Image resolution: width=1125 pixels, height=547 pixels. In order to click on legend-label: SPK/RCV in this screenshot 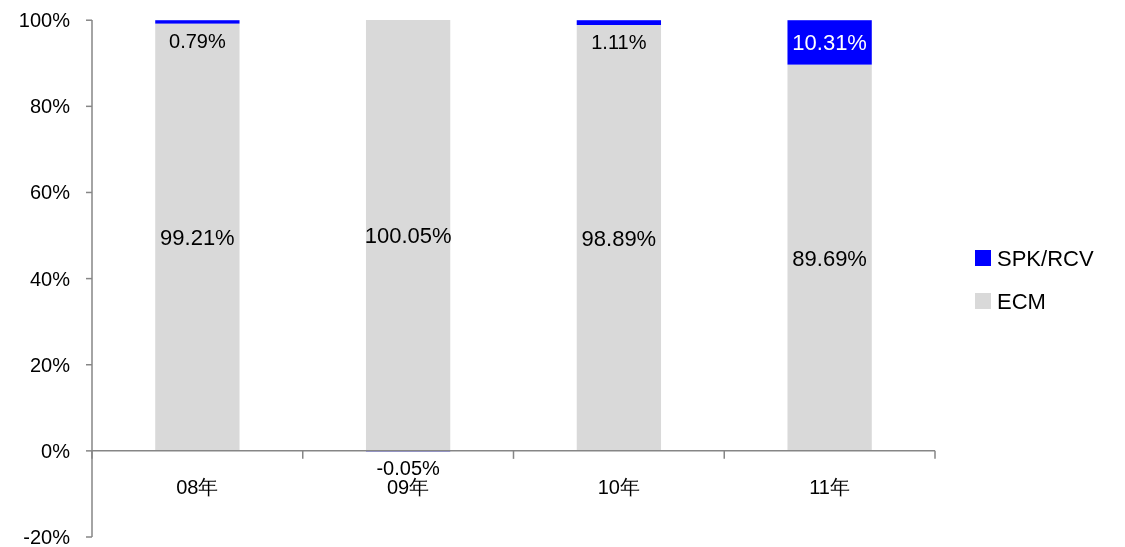, I will do `click(1045, 258)`.